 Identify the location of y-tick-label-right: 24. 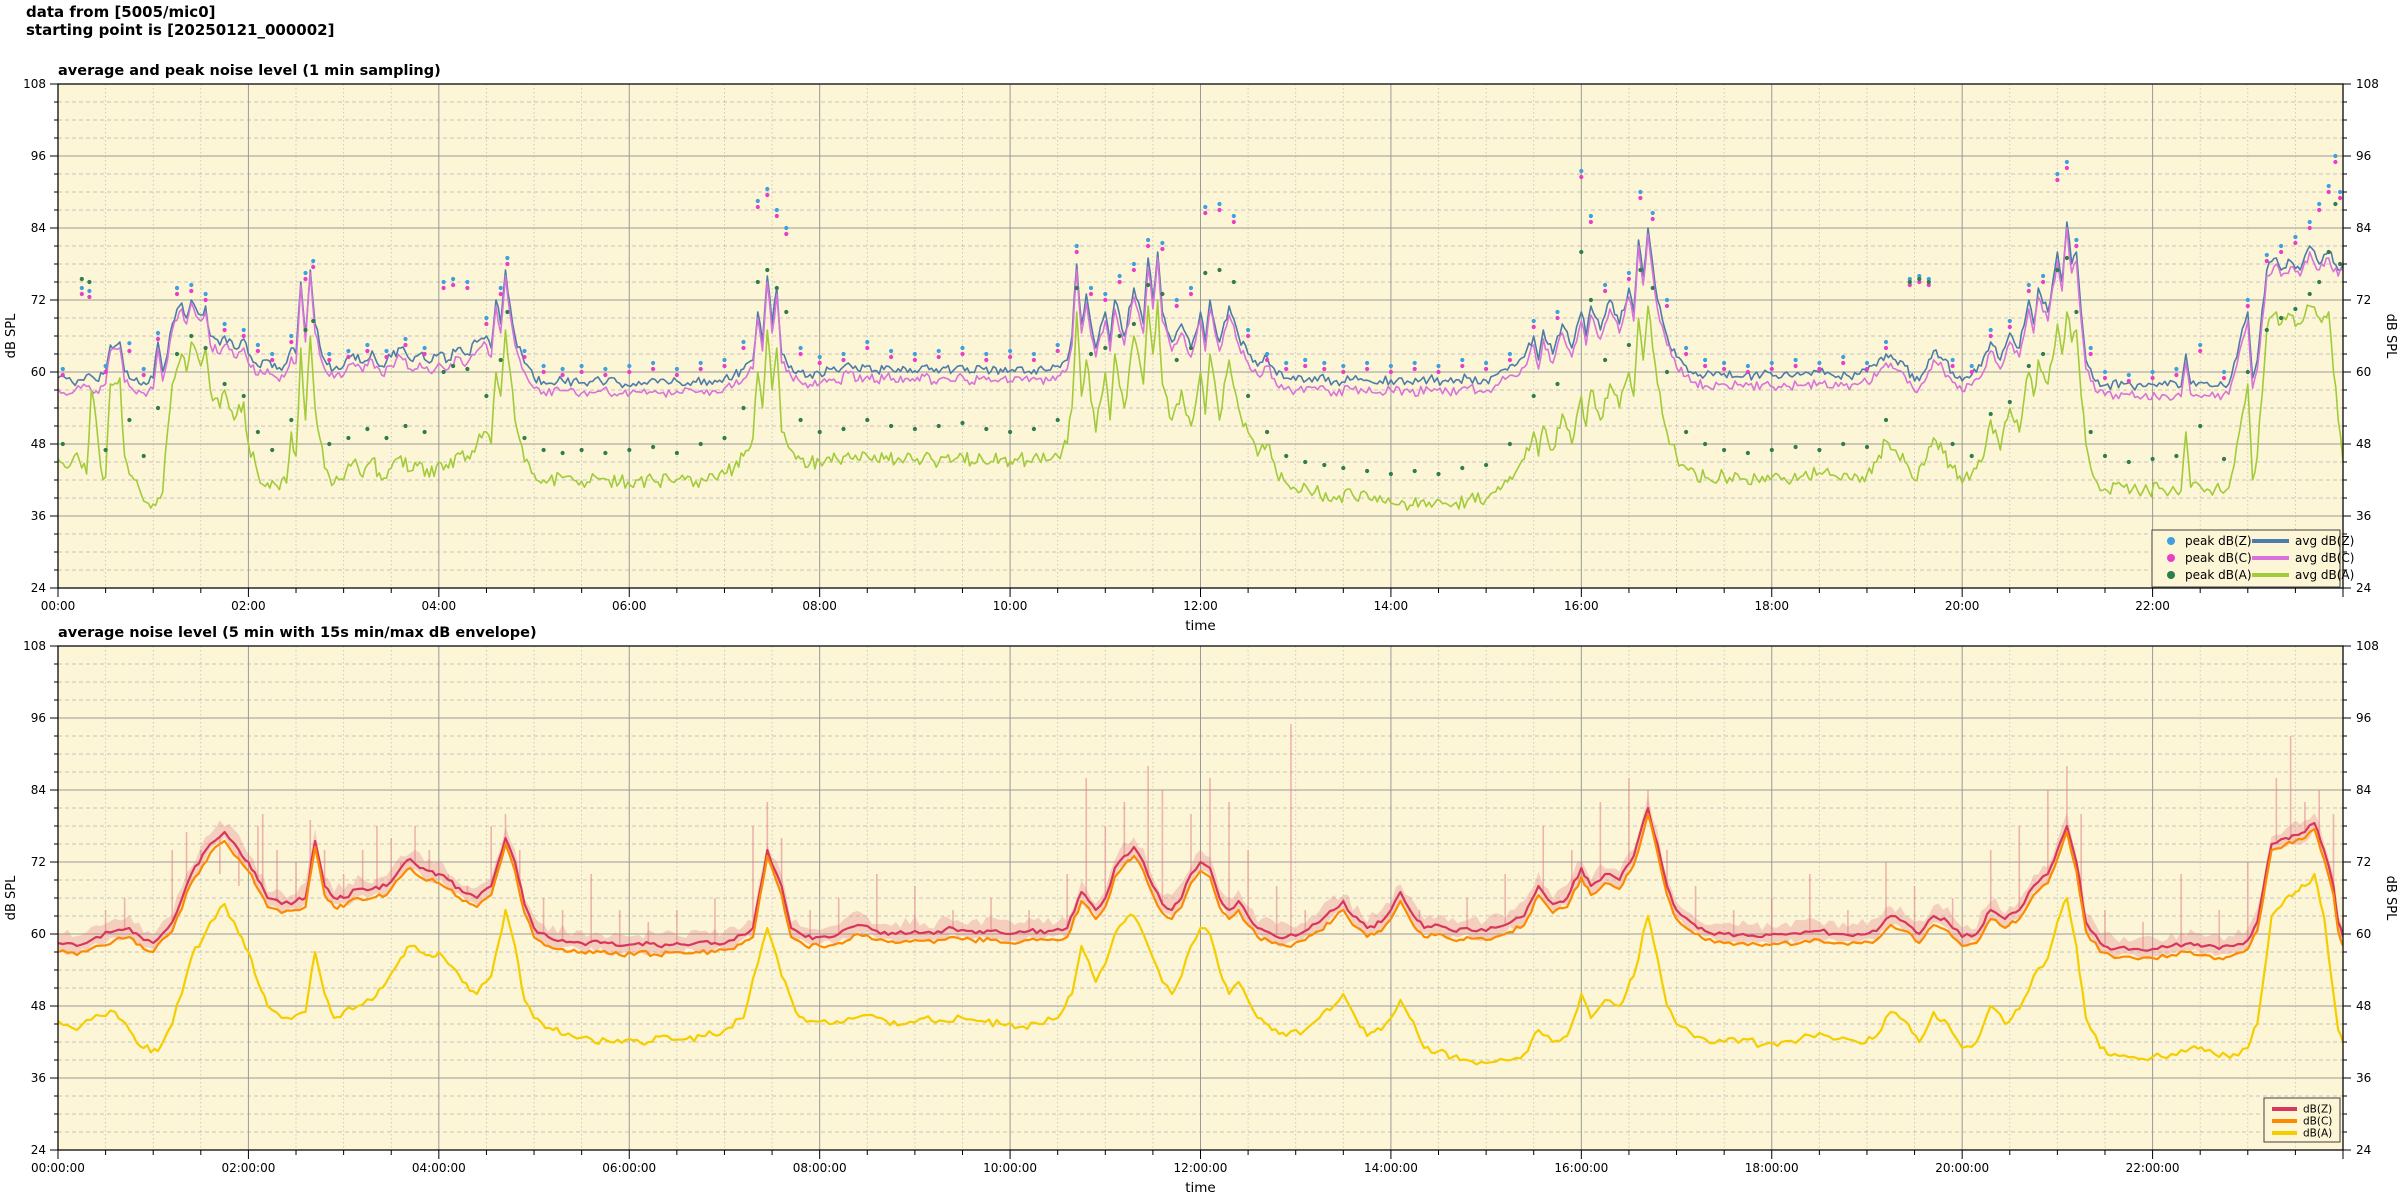
(2363, 588).